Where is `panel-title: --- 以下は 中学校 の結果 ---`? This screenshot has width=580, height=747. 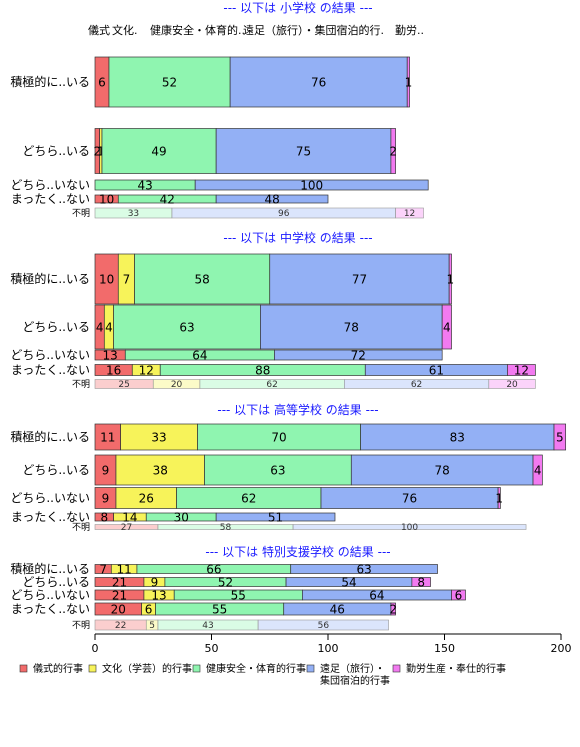
panel-title: --- 以下は 中学校 の結果 --- is located at coordinates (297, 237).